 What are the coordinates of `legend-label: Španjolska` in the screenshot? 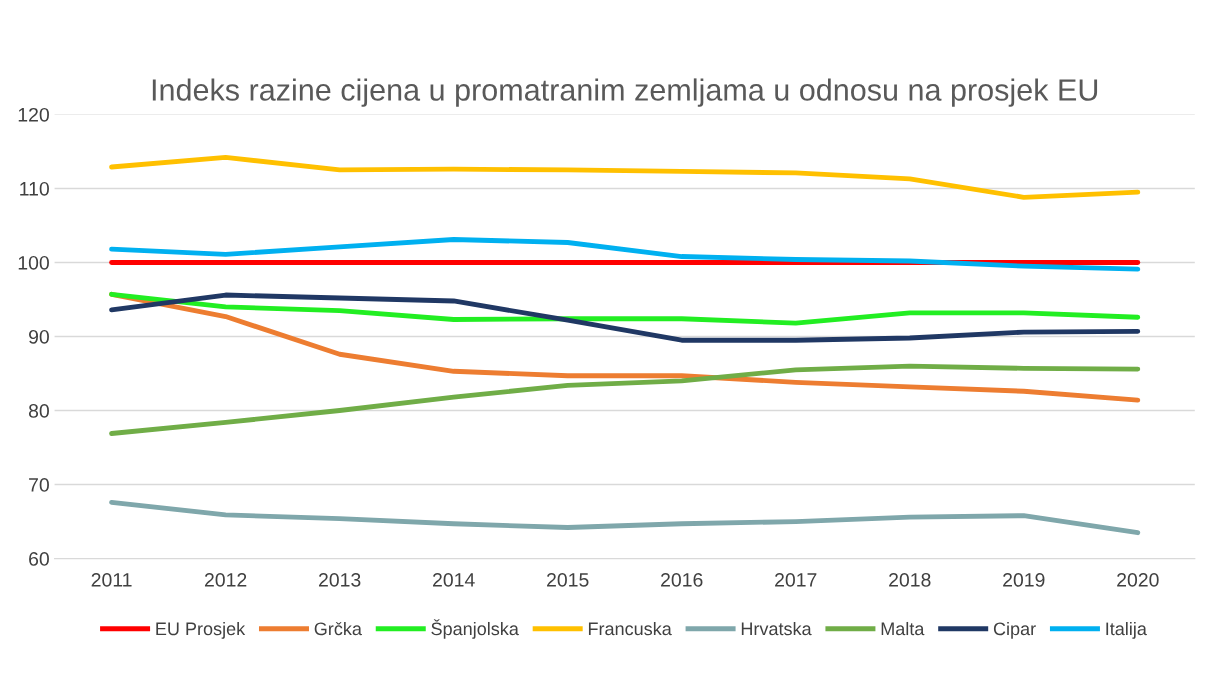 It's located at (475, 629).